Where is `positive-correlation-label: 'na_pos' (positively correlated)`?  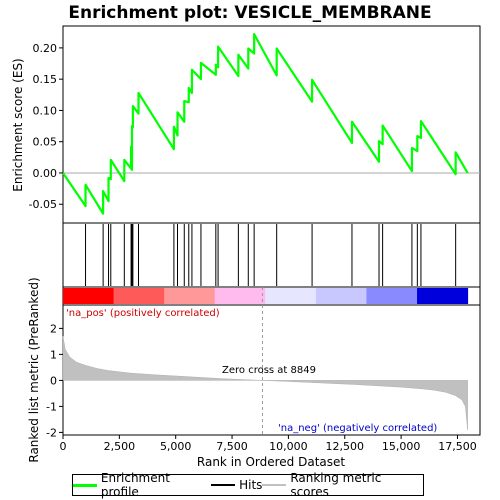
positive-correlation-label: 'na_pos' (positively correlated) is located at coordinates (143, 313).